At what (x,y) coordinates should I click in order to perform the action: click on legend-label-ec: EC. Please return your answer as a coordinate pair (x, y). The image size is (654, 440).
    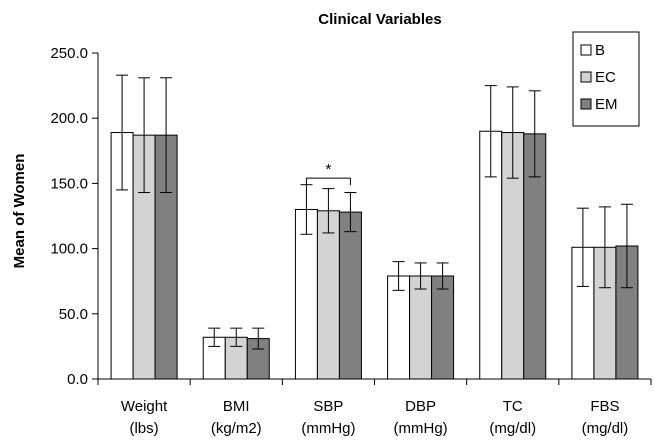
    Looking at the image, I should click on (605, 77).